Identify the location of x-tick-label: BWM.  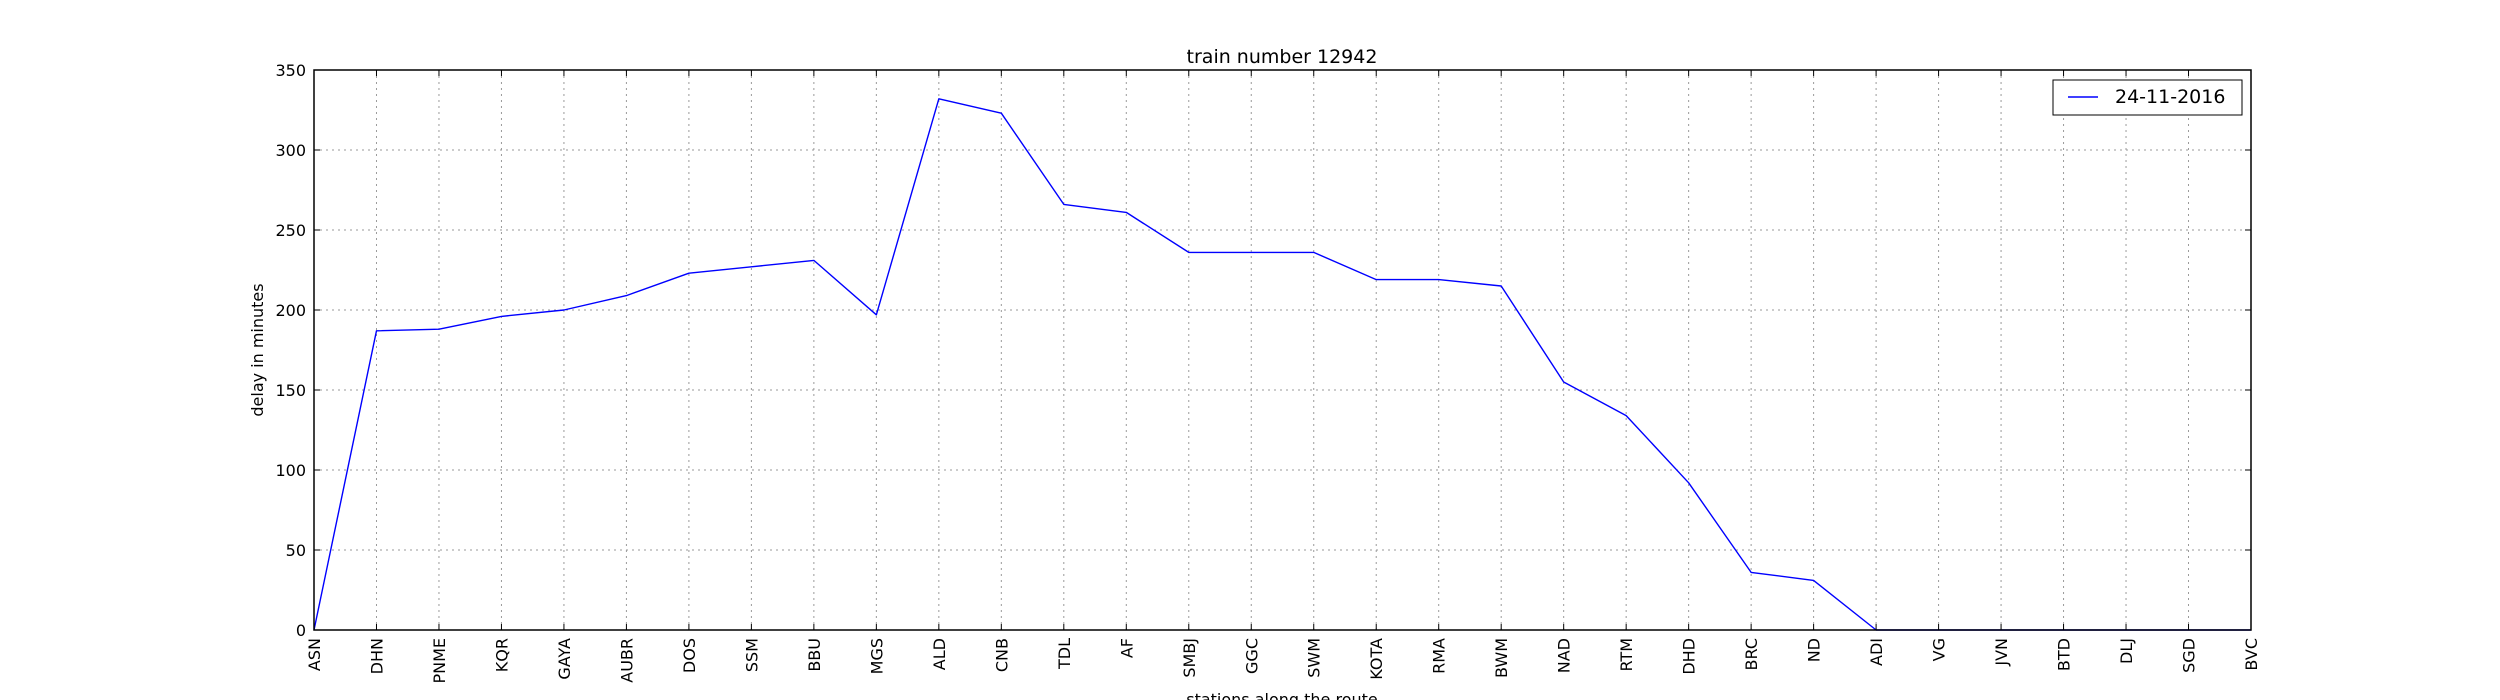
(1501, 658).